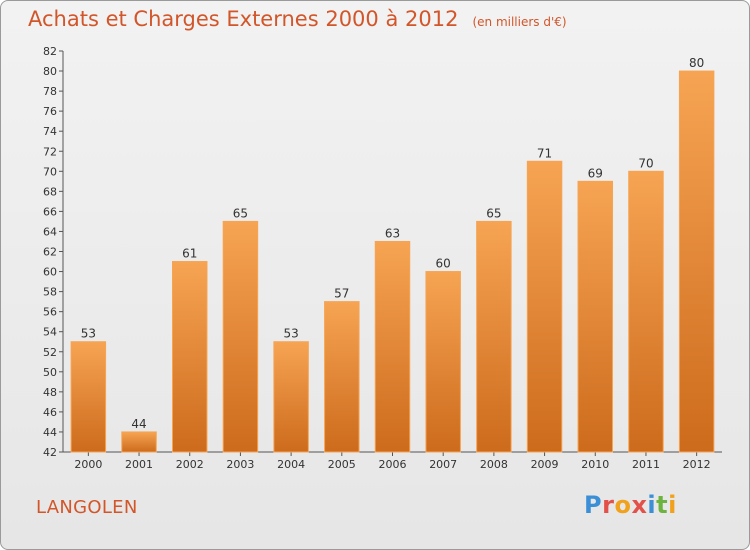  I want to click on bar-2006, so click(392, 346).